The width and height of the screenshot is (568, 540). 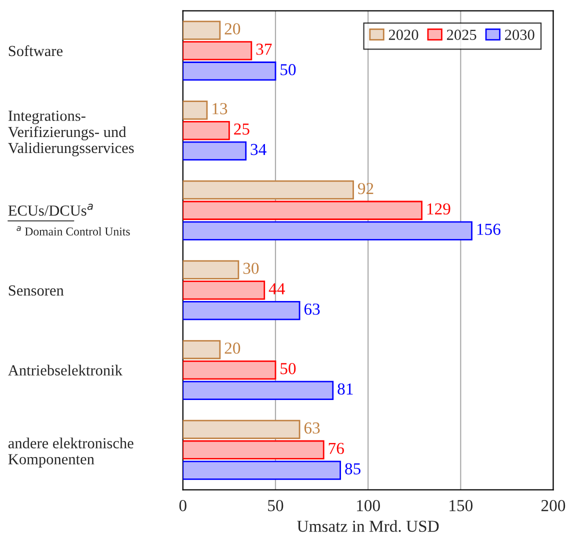 I want to click on data-label: 13, so click(x=220, y=108).